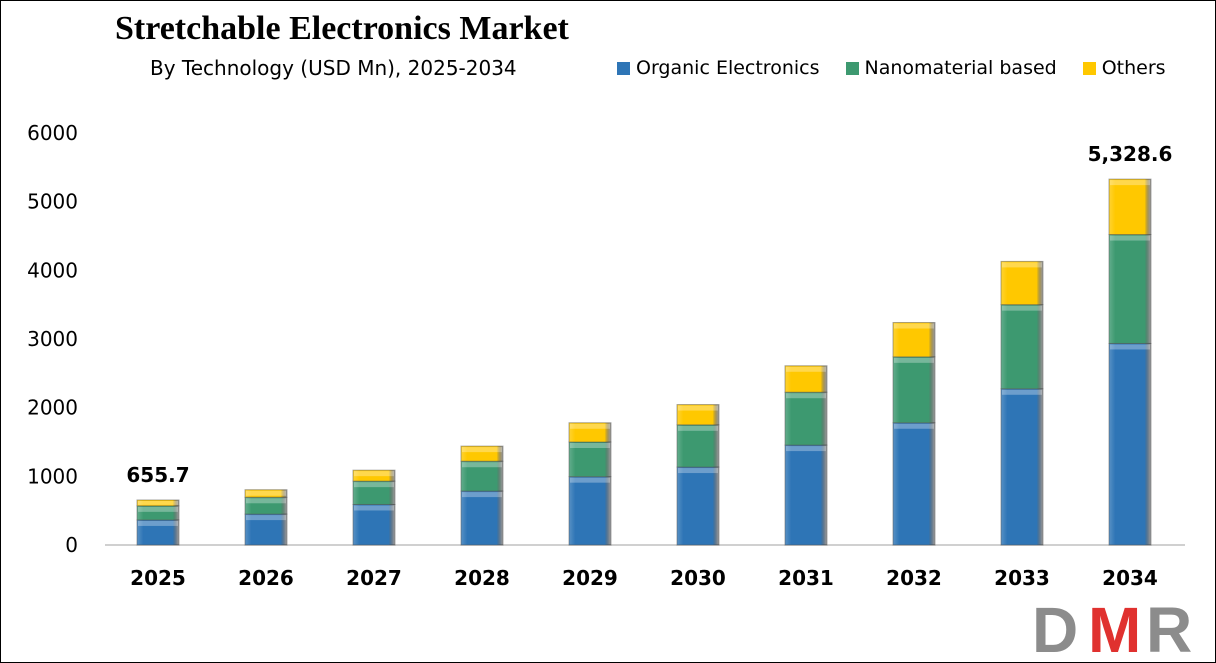 The width and height of the screenshot is (1216, 663). I want to click on x-tick-label: 2031, so click(806, 578).